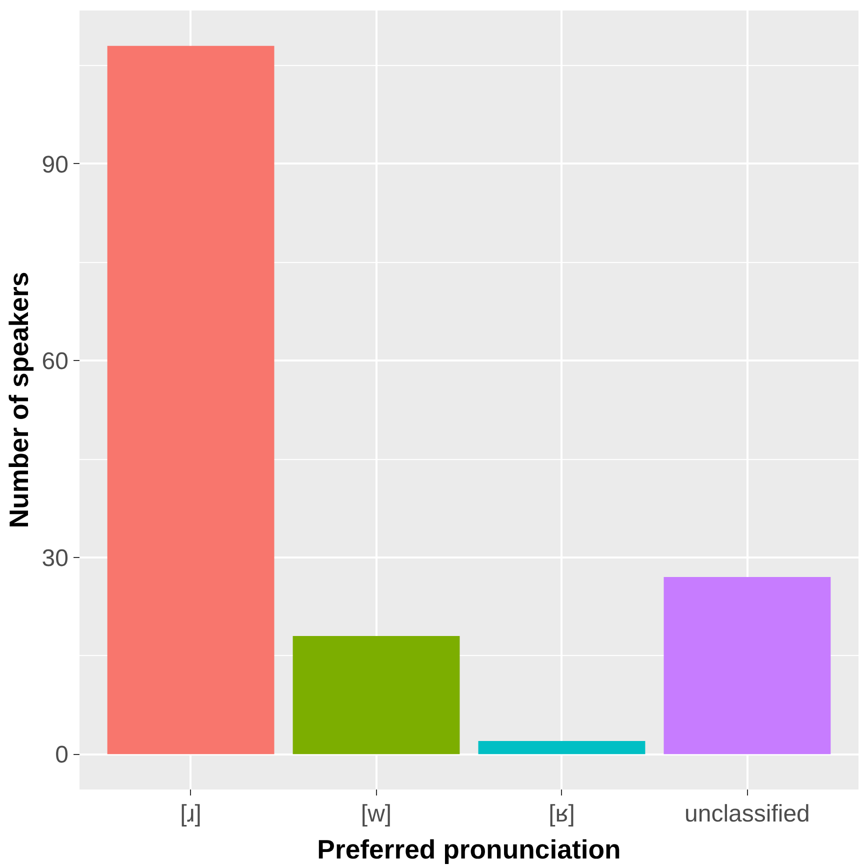 This screenshot has width=860, height=867. Describe the element at coordinates (561, 814) in the screenshot. I see `x-tick-label: [ʁ]` at that location.